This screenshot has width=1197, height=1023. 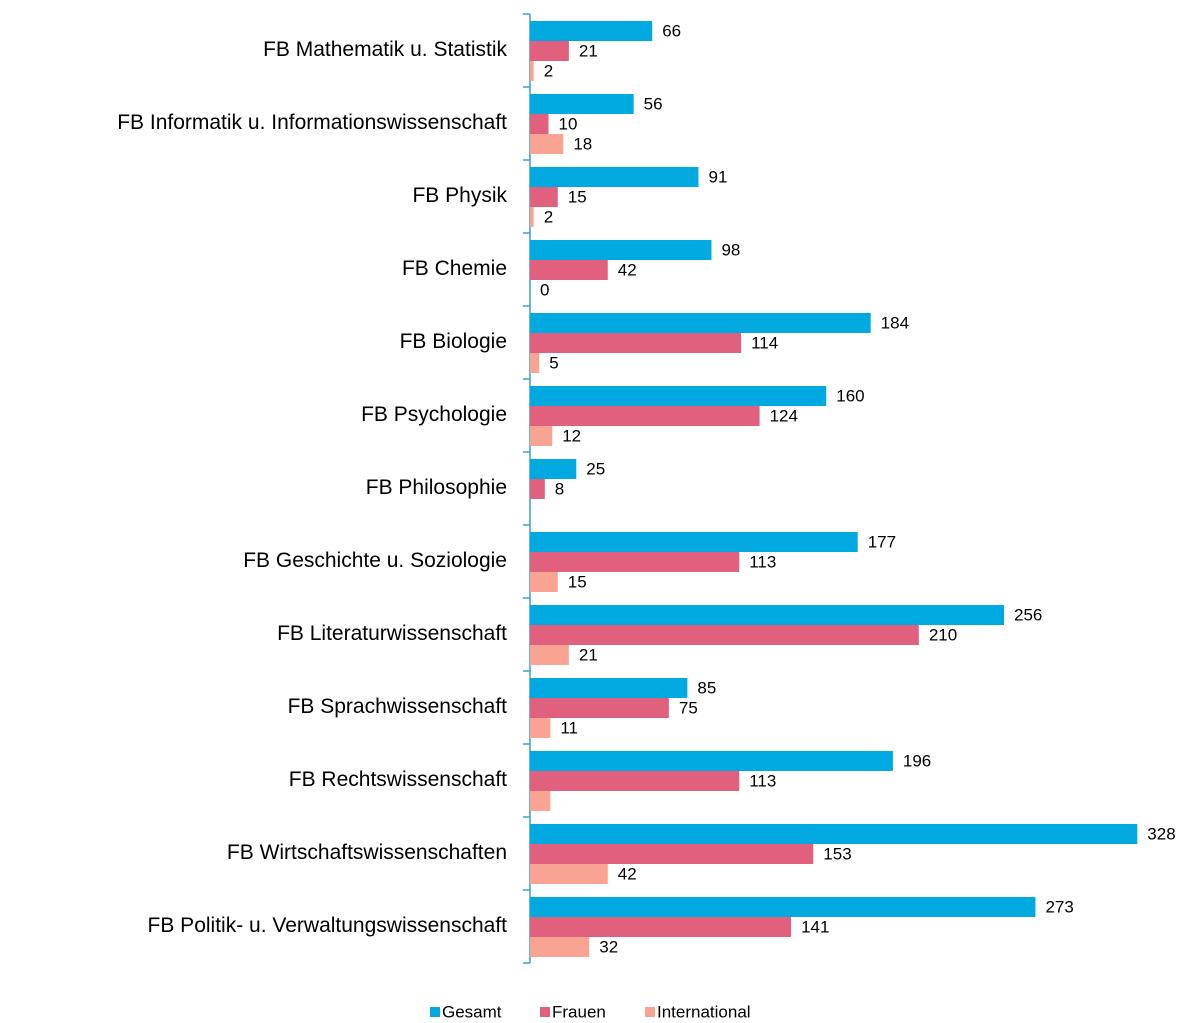 What do you see at coordinates (398, 779) in the screenshot?
I see `category-label: FB Rechtswissenschaft` at bounding box center [398, 779].